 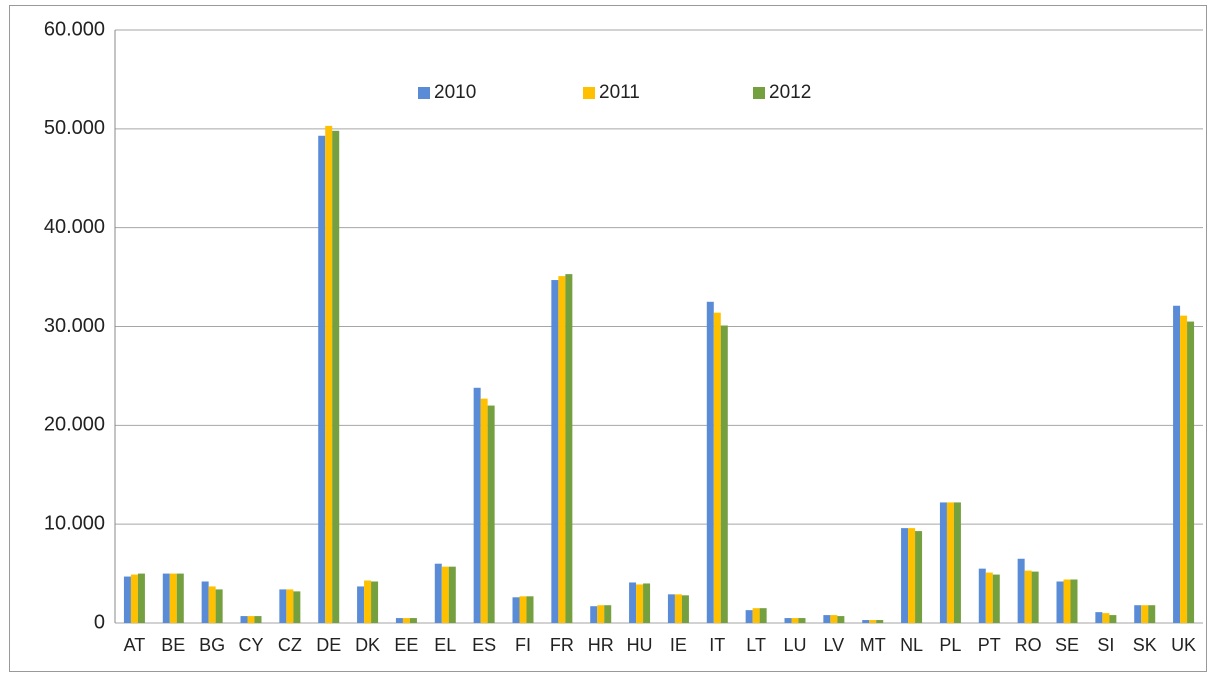 I want to click on x-tick-label: NL, so click(x=911, y=645).